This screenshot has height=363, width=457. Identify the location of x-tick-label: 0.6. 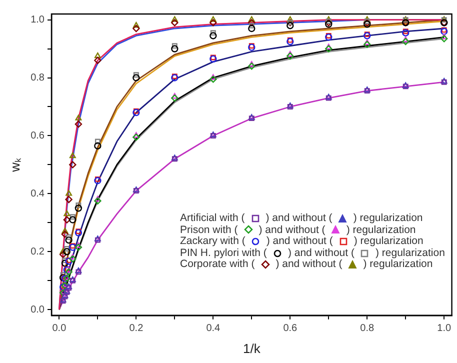
(290, 328).